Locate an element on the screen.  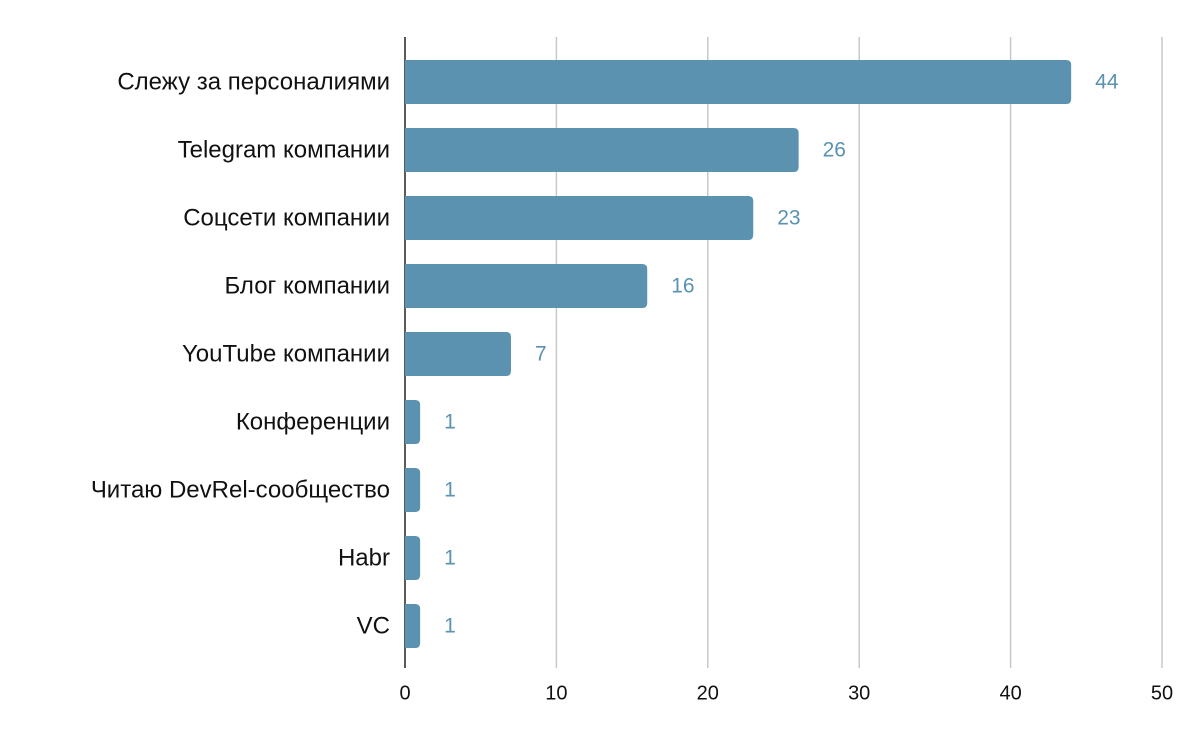
y-tick-label: Соцсети компании is located at coordinates (286, 217).